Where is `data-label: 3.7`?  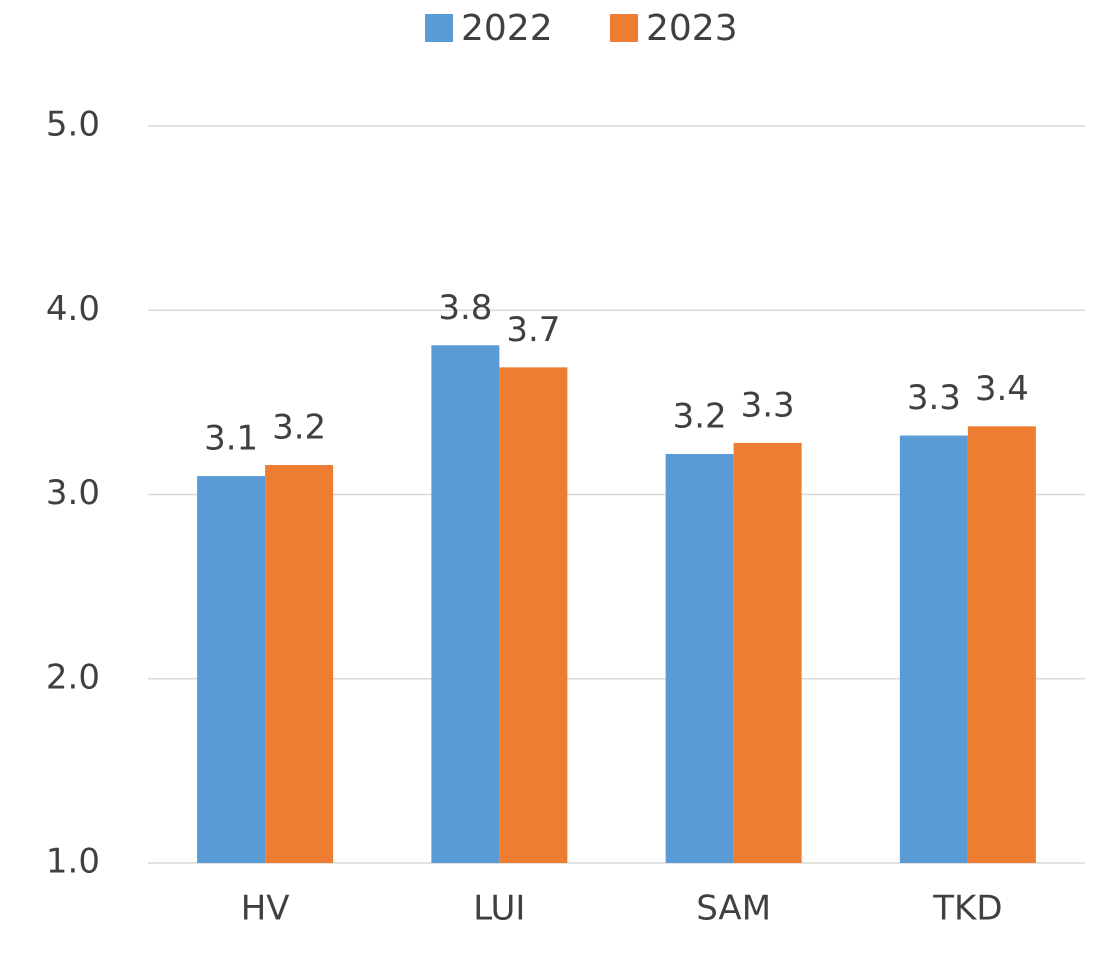 data-label: 3.7 is located at coordinates (533, 330).